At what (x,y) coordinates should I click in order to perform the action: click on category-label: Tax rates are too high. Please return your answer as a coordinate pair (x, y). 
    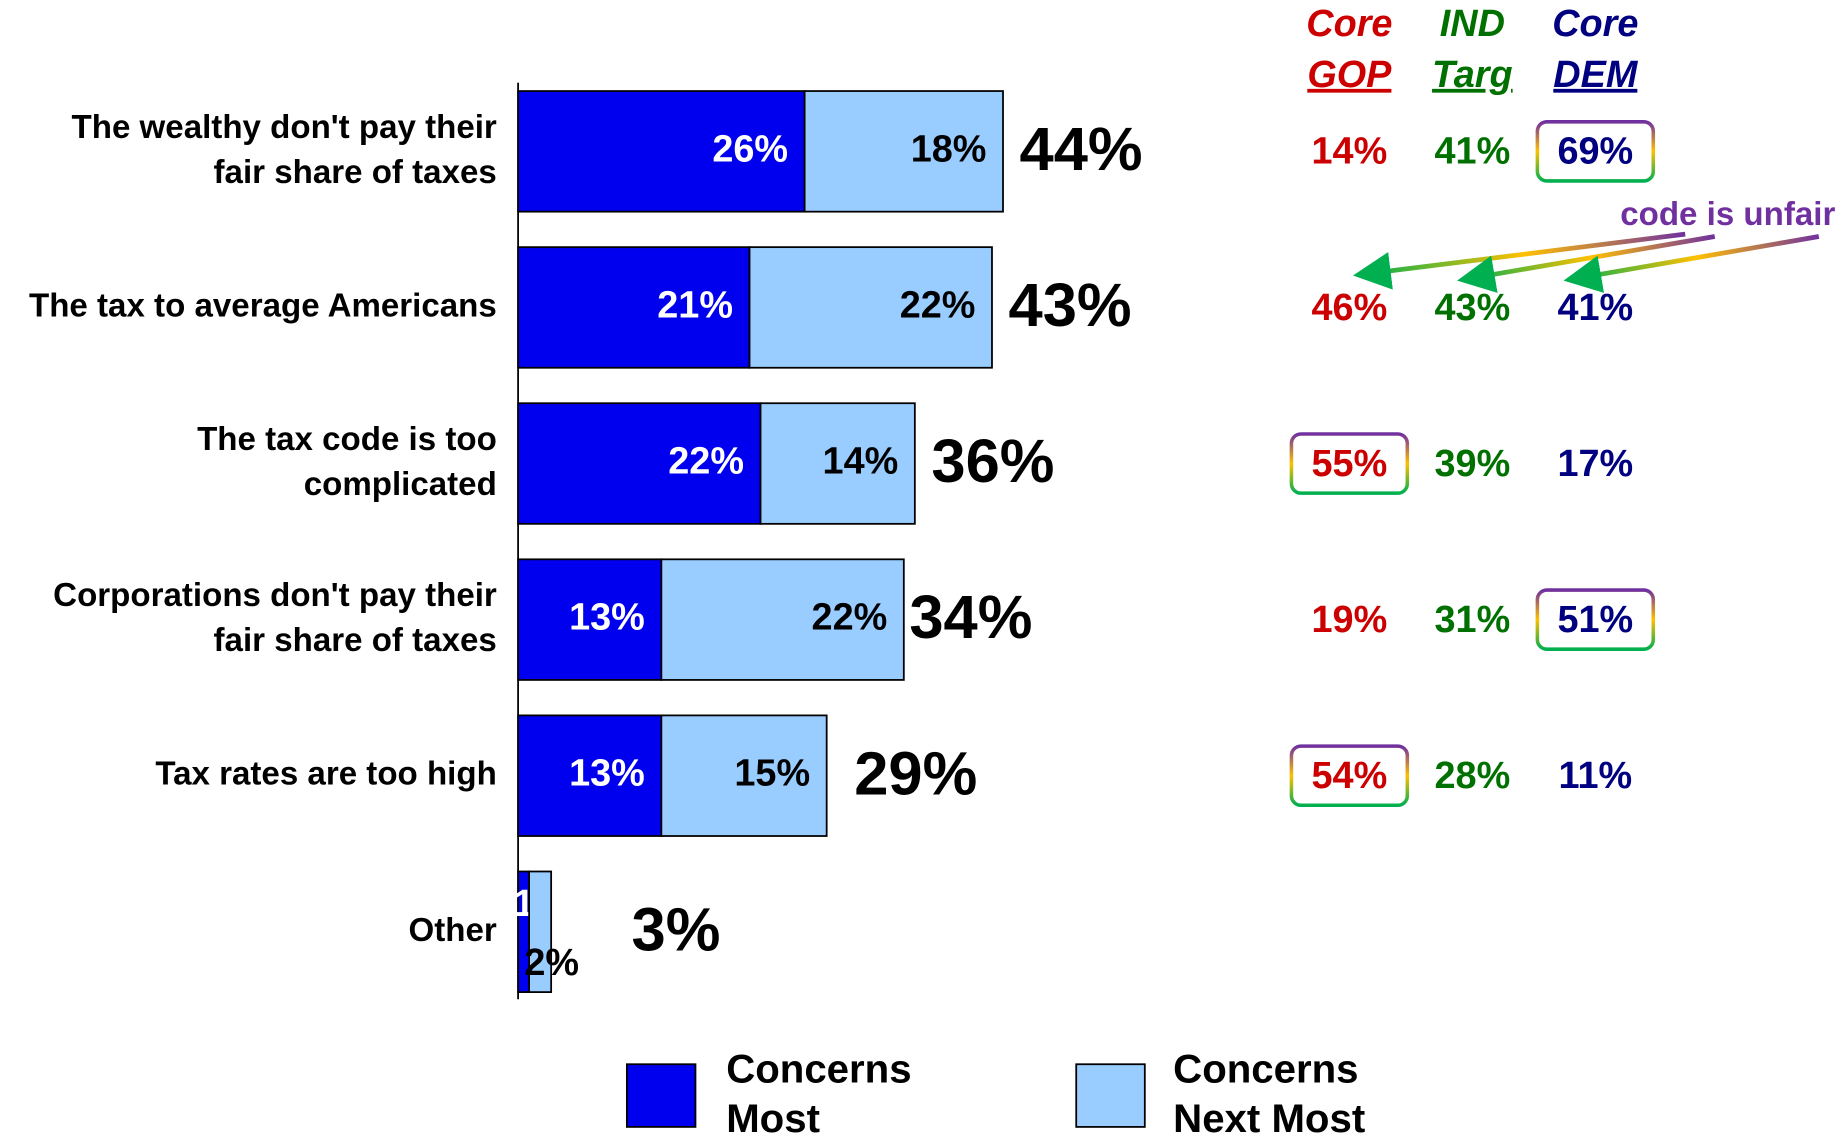
    Looking at the image, I should click on (325, 773).